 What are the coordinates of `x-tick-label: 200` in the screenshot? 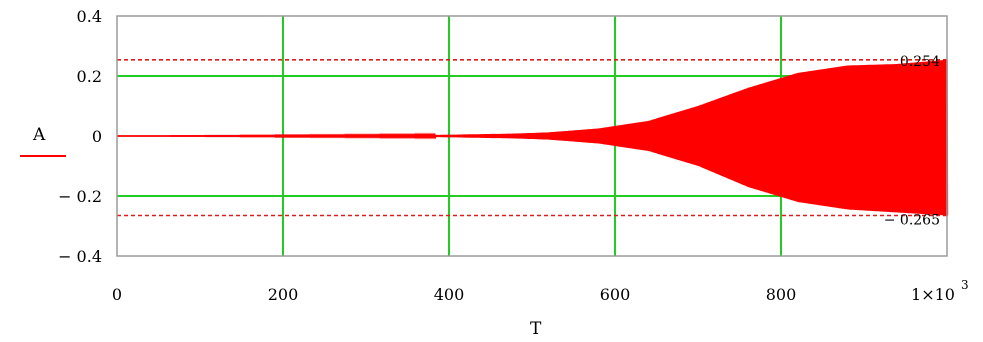 It's located at (283, 294).